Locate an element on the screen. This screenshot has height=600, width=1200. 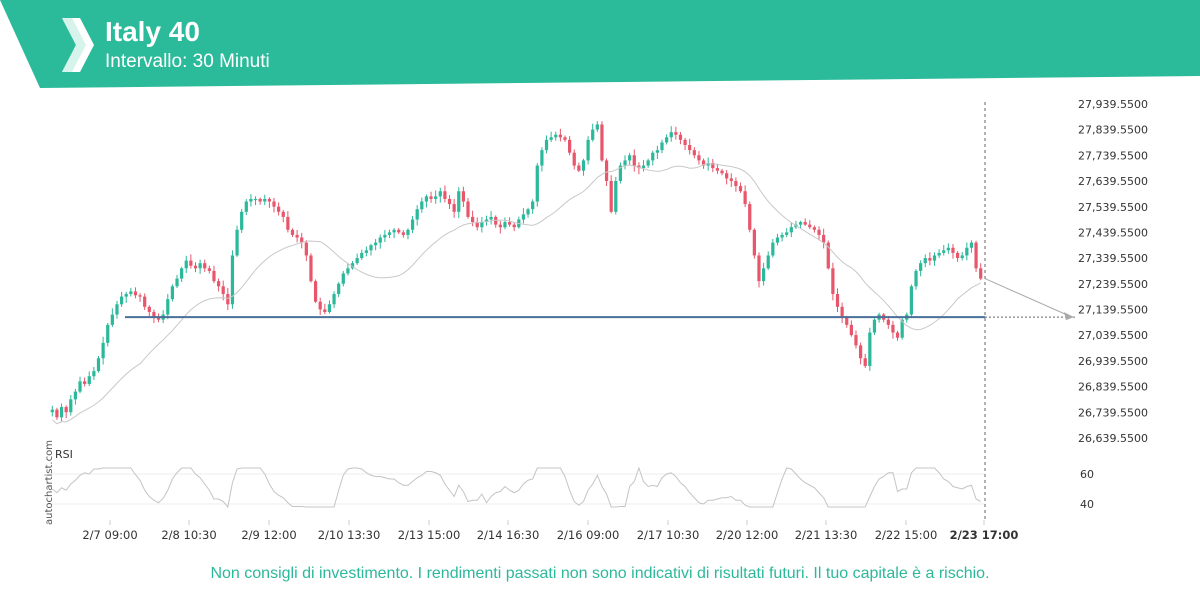
x-tick-label: 2/13 15:00 is located at coordinates (429, 535).